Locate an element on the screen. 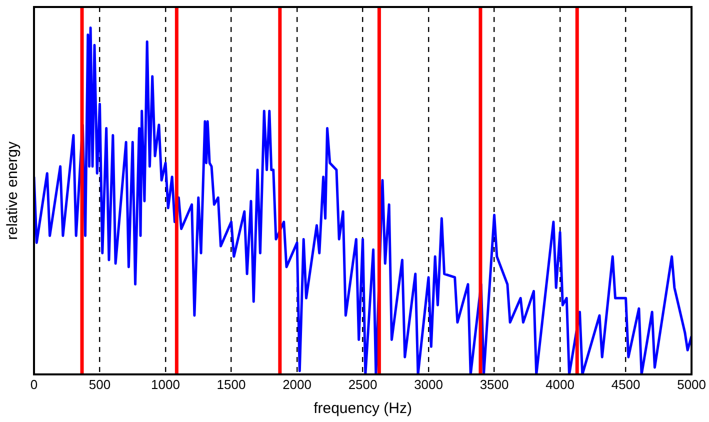 The image size is (709, 422). x-tick-label: 4500 is located at coordinates (625, 384).